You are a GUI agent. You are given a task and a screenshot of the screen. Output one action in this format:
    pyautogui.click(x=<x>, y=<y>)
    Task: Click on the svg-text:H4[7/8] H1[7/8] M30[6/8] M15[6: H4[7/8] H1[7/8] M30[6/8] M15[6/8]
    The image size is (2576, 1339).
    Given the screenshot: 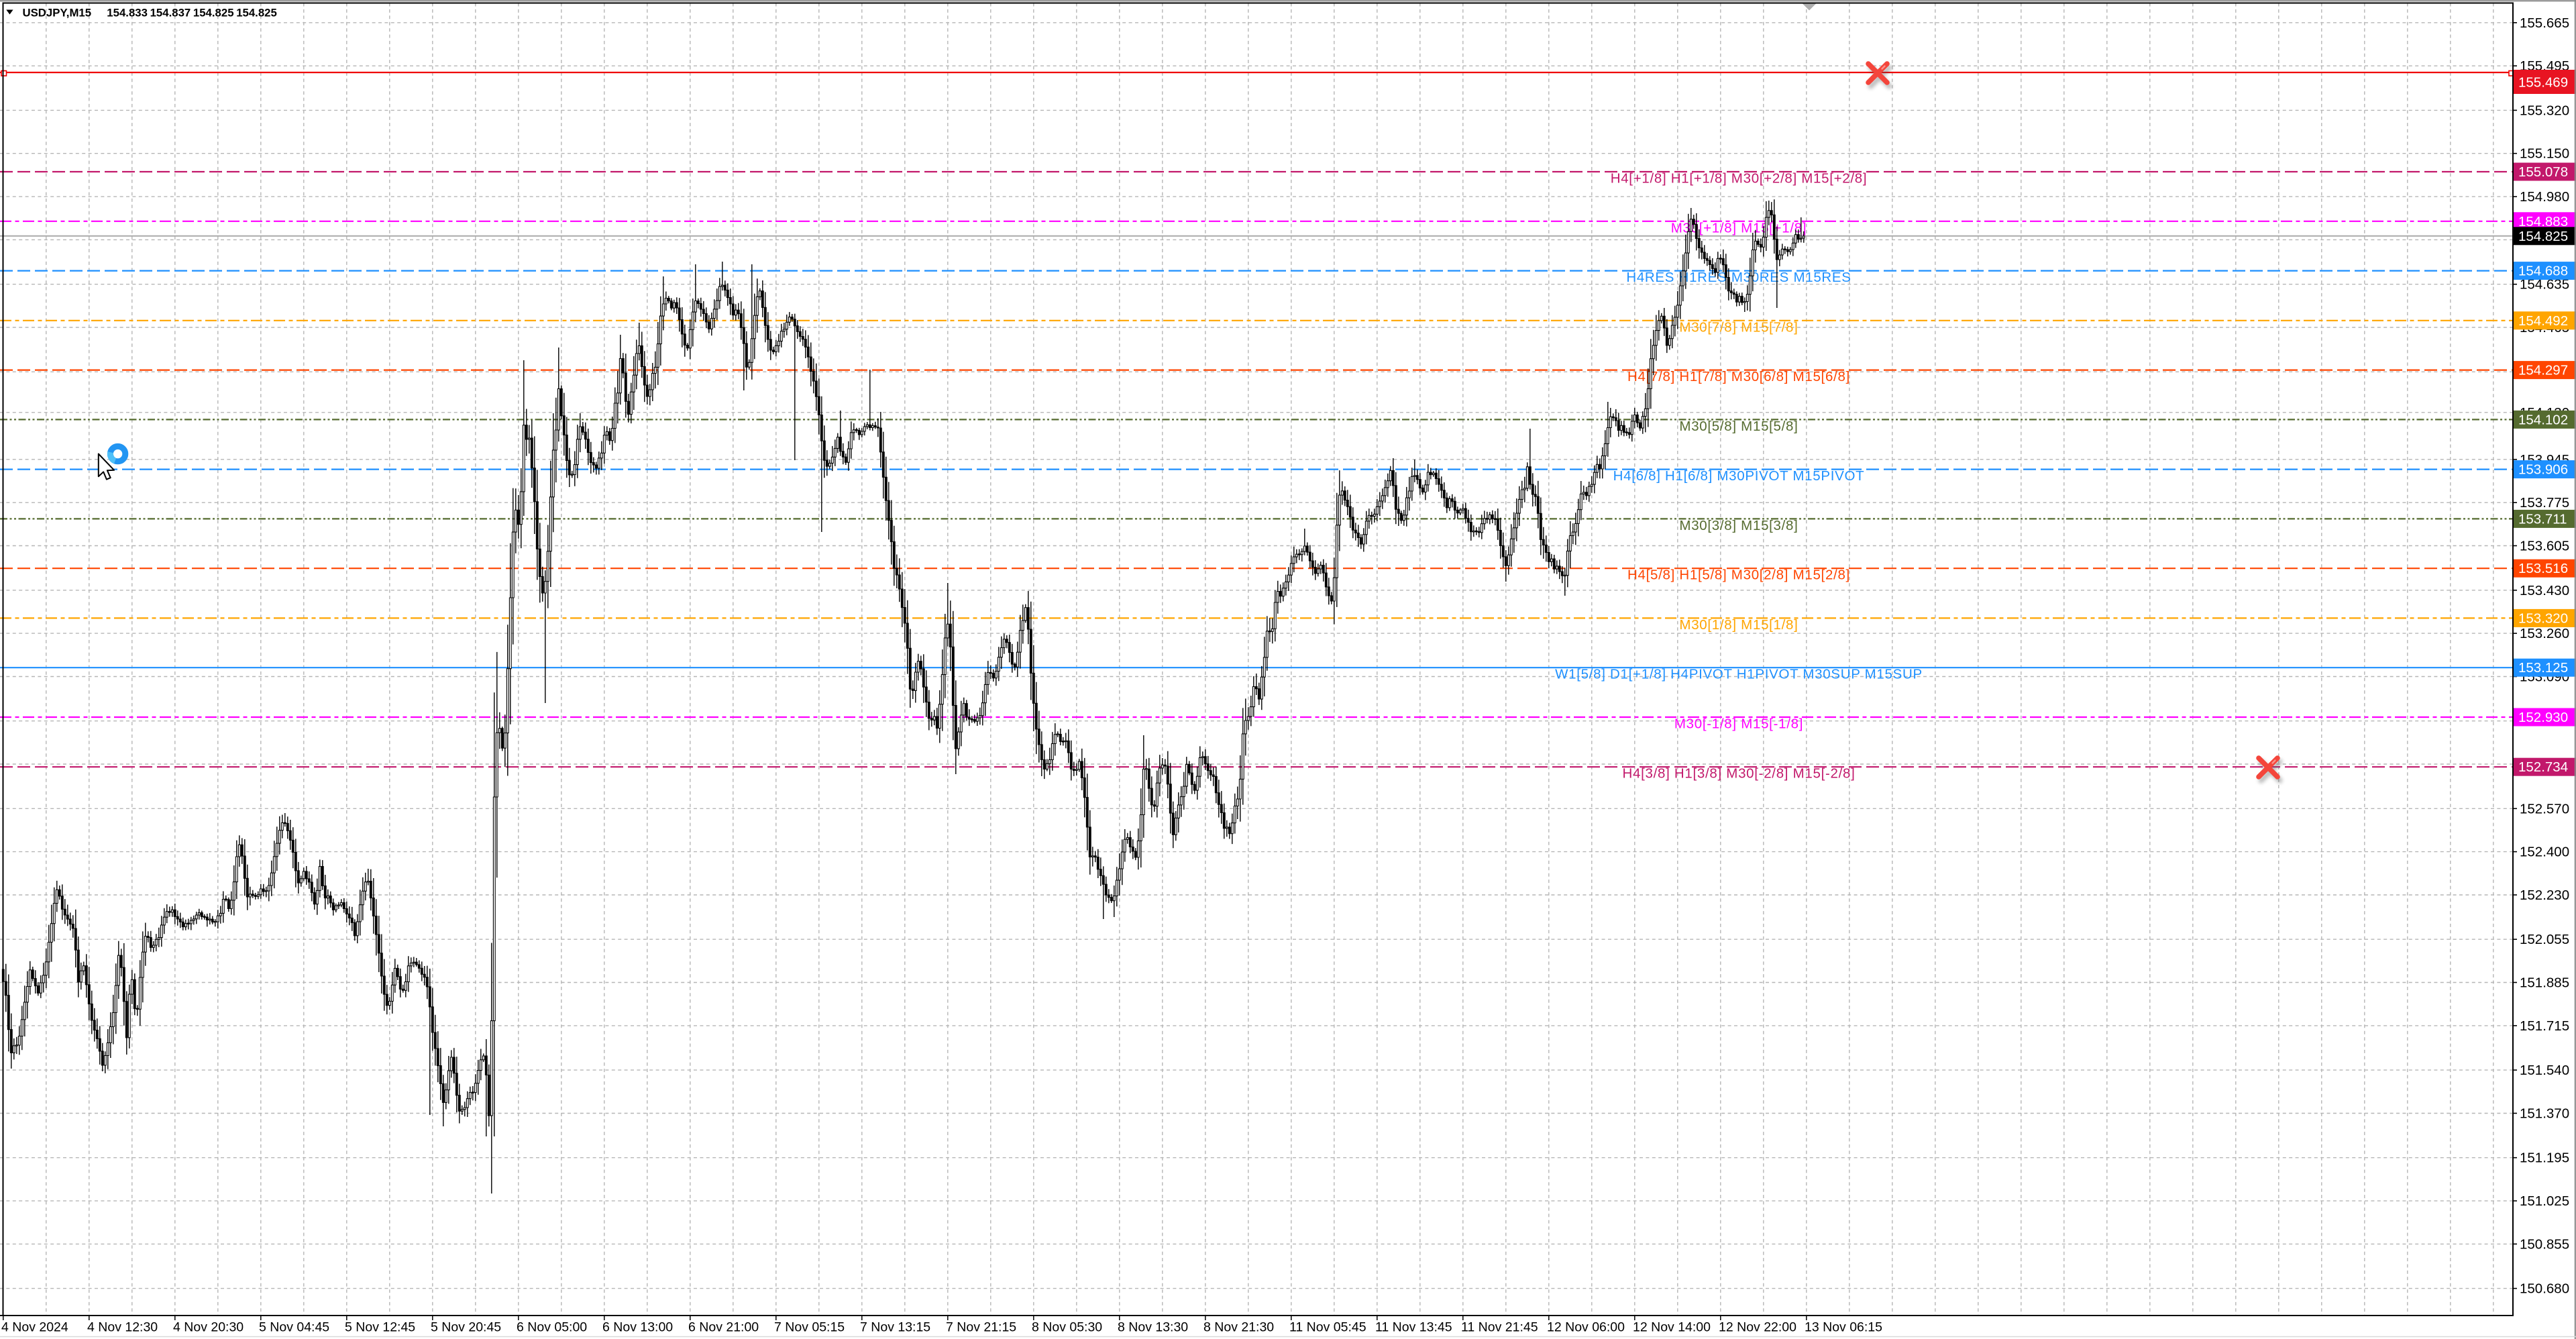 What is the action you would take?
    pyautogui.click(x=1738, y=376)
    